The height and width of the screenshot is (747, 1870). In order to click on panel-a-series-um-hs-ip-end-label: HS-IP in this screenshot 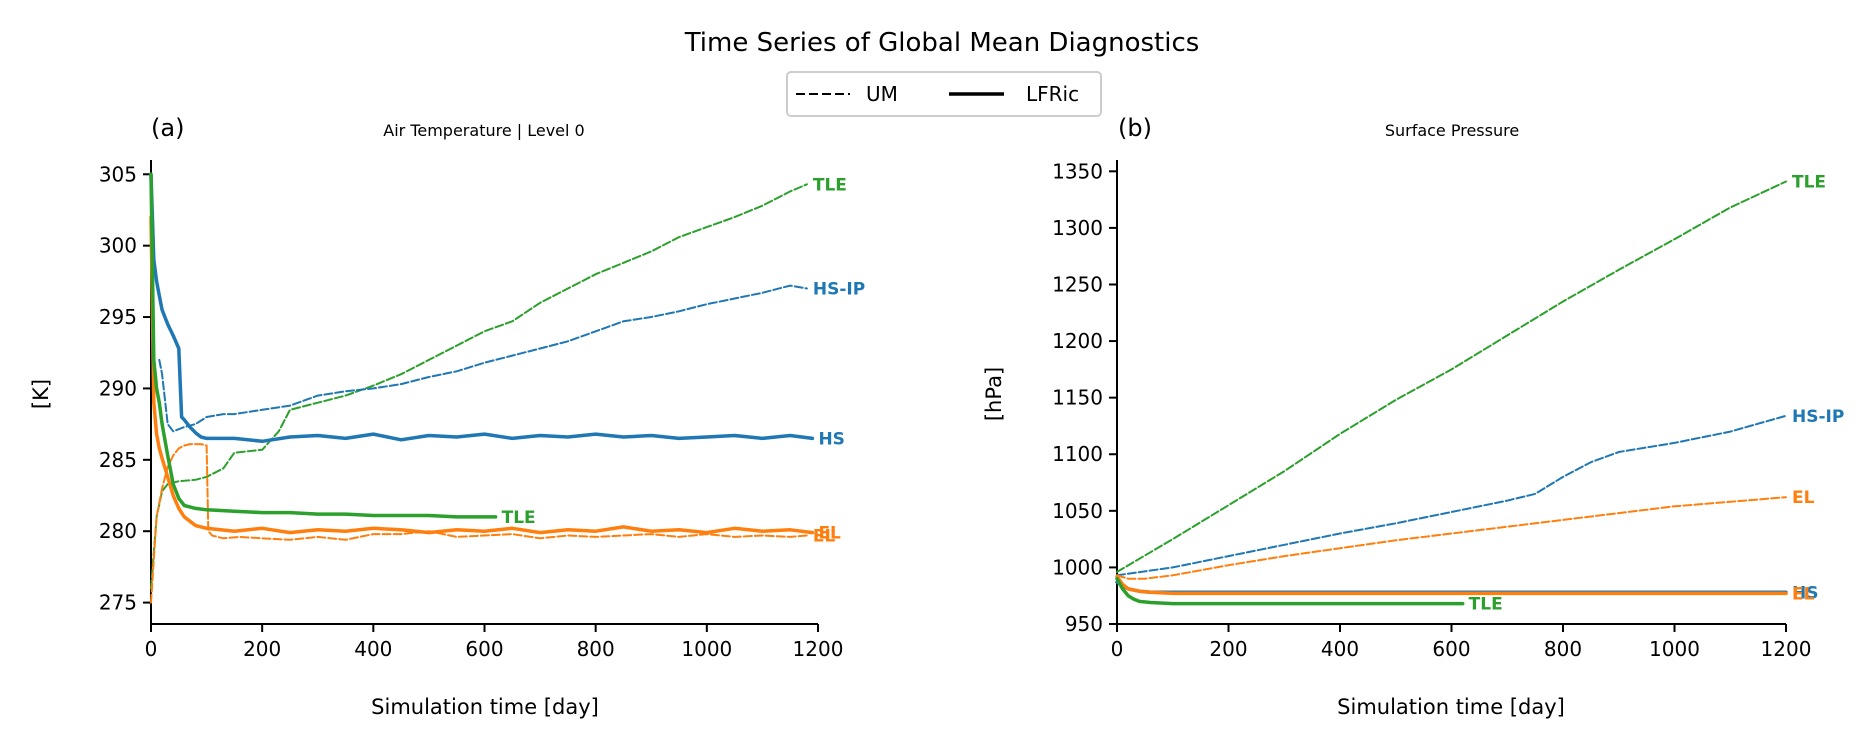, I will do `click(839, 289)`.